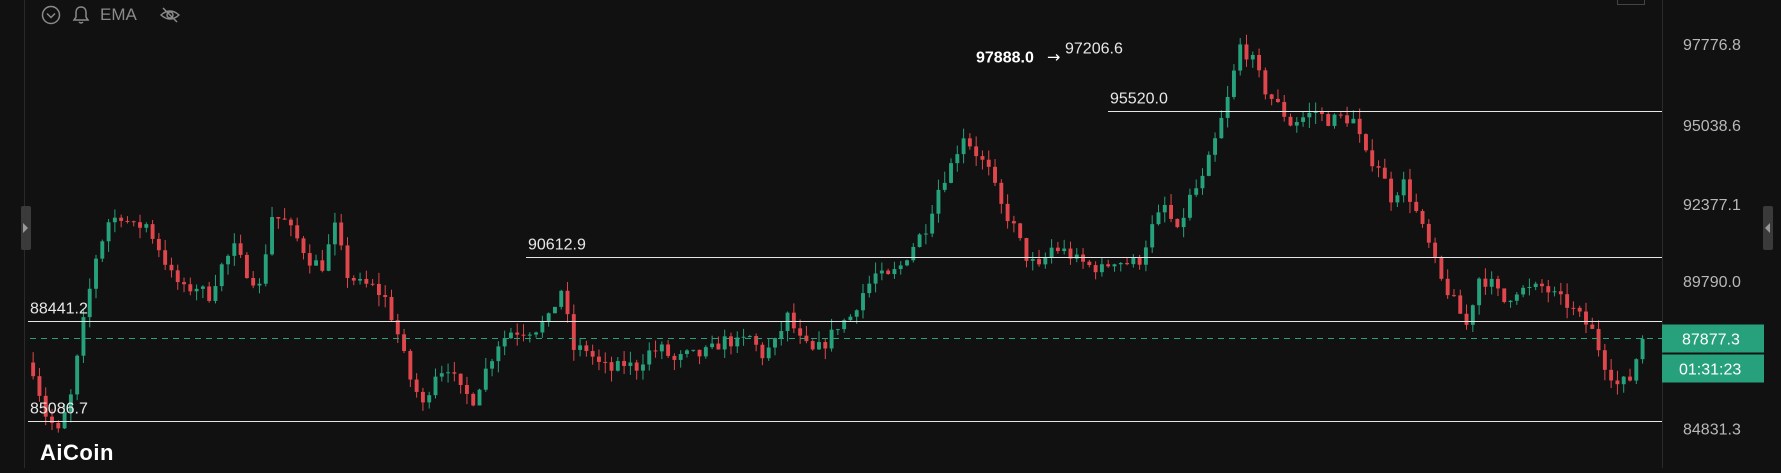 This screenshot has height=473, width=1781. What do you see at coordinates (1385, 101) in the screenshot?
I see `price-level: 95520.0` at bounding box center [1385, 101].